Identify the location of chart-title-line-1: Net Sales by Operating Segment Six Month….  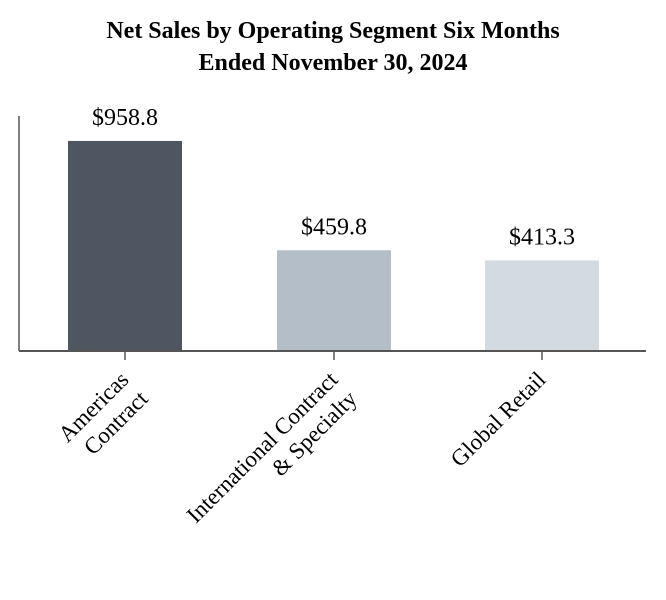
(332, 31).